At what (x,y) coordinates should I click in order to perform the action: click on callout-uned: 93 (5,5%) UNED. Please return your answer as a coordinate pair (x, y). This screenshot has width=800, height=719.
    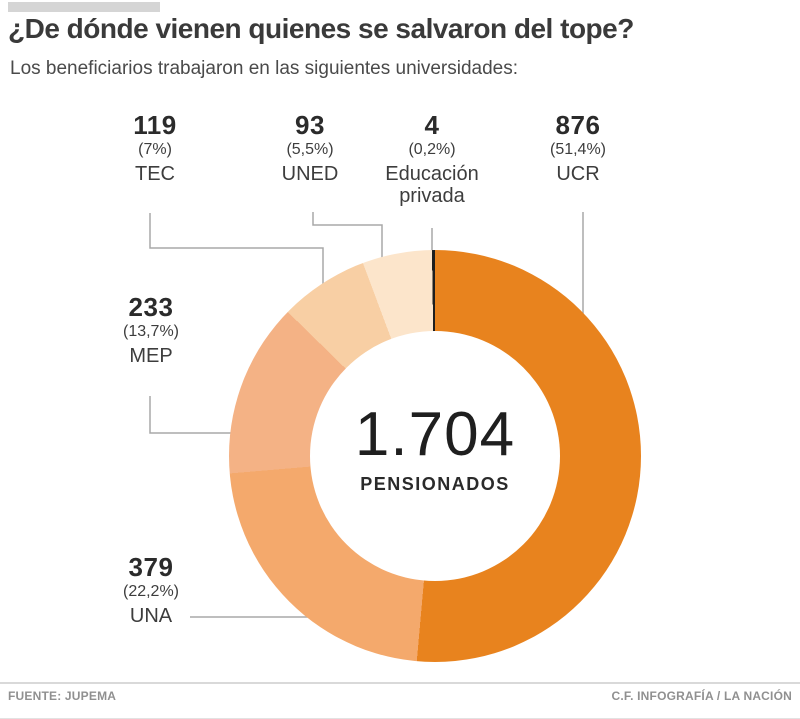
    Looking at the image, I should click on (310, 148).